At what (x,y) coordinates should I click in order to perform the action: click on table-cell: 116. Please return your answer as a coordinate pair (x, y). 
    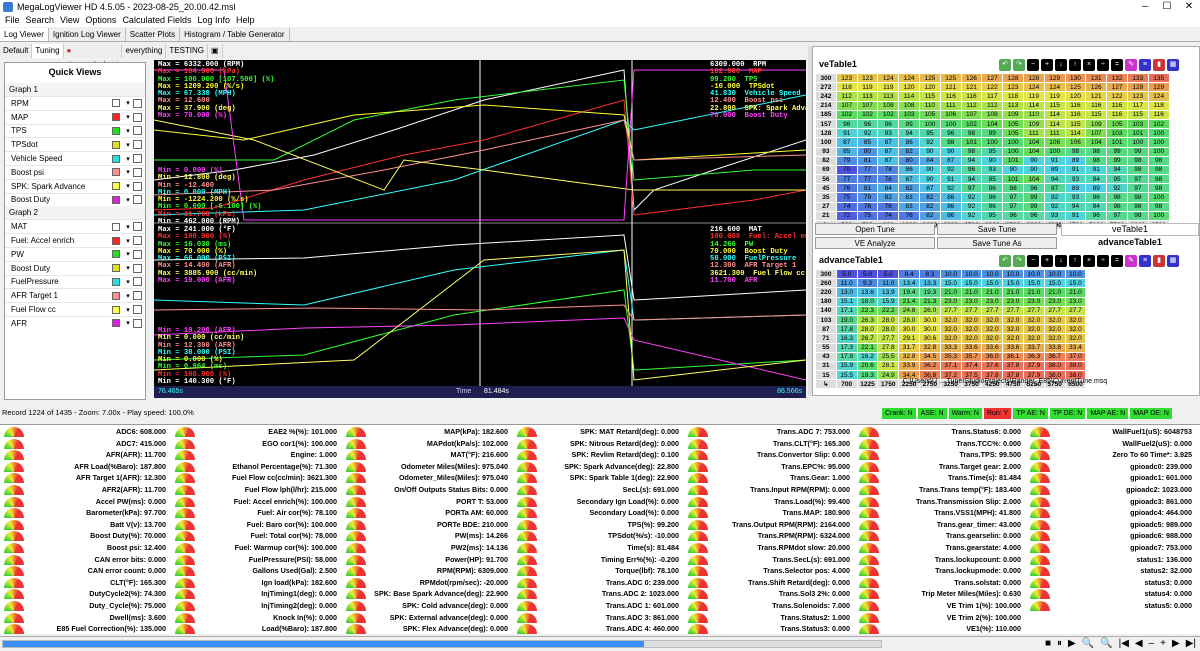
    Looking at the image, I should click on (1096, 105).